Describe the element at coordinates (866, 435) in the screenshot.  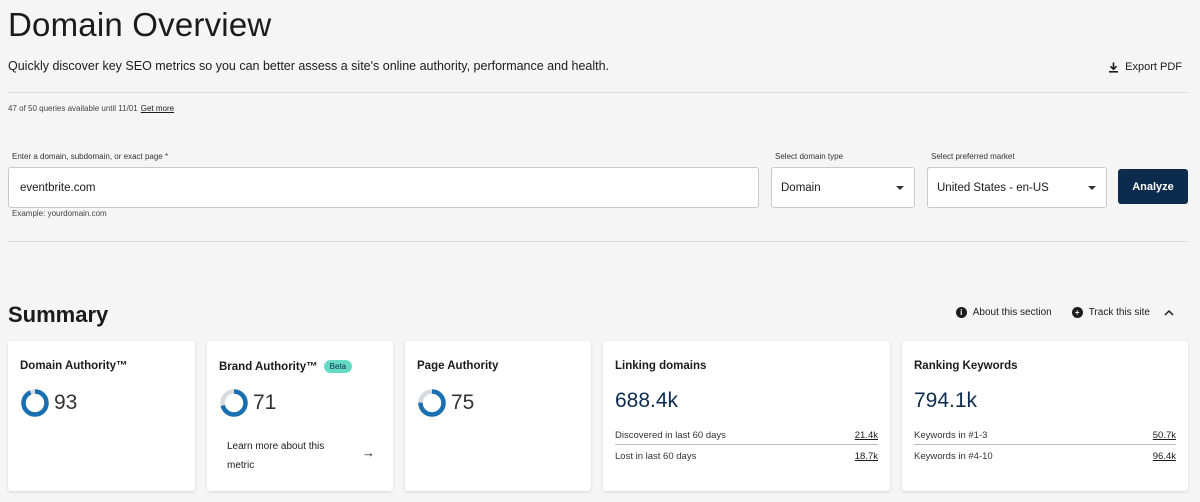
I see `stat-value-link: 21.4k` at that location.